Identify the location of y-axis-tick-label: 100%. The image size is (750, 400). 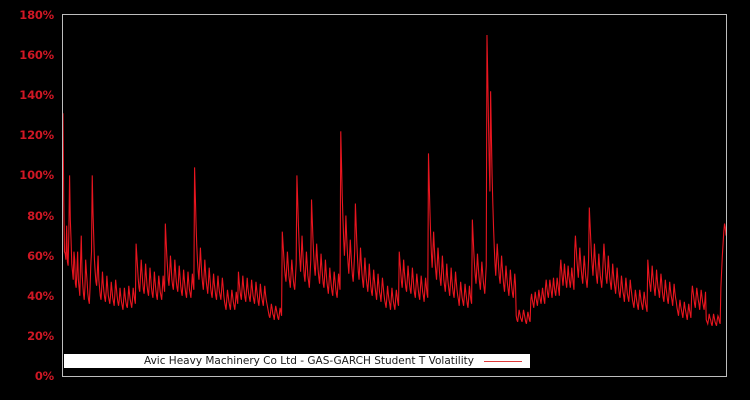
(36, 175).